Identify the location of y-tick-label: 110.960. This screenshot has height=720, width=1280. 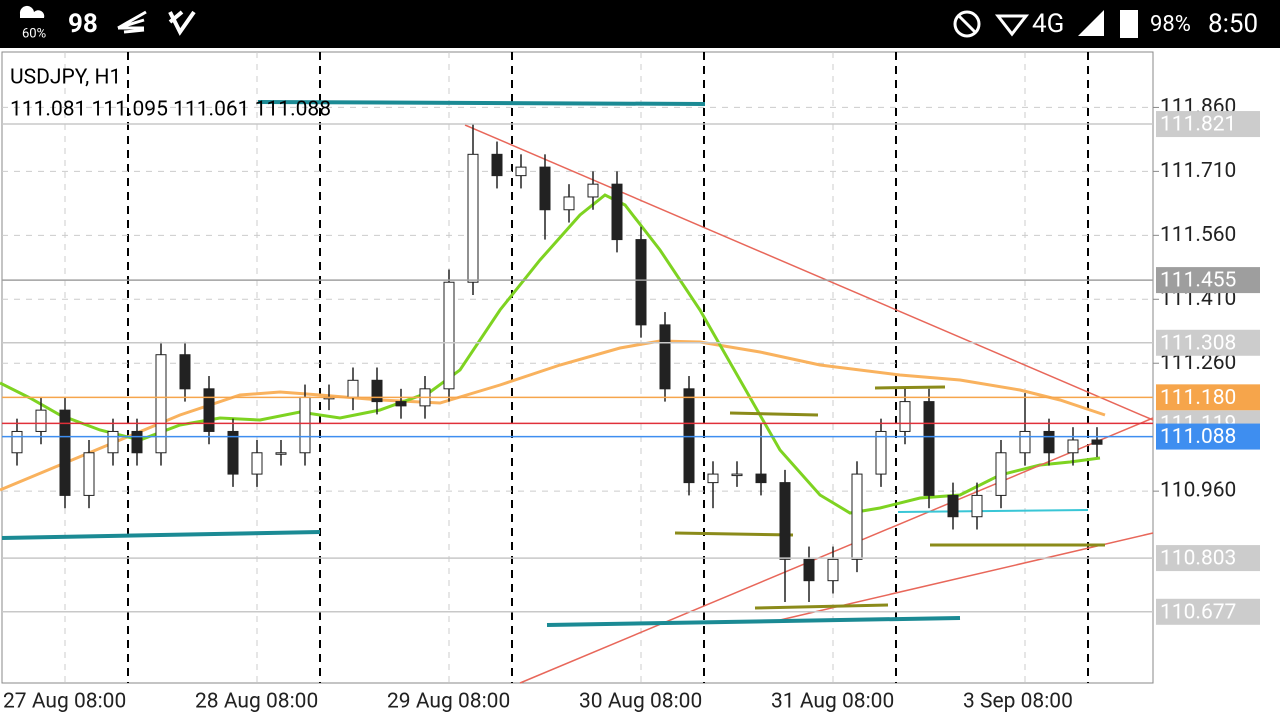
(1198, 491).